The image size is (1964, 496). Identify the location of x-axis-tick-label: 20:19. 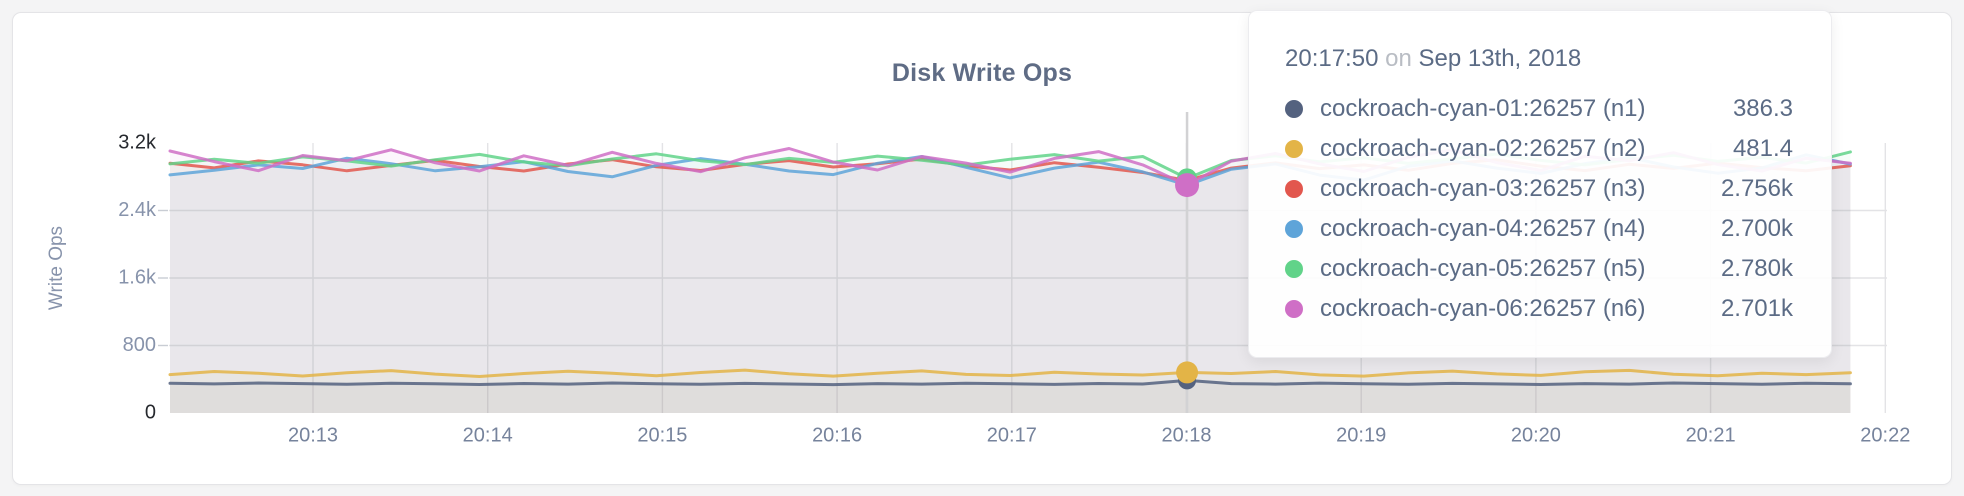
(1361, 435).